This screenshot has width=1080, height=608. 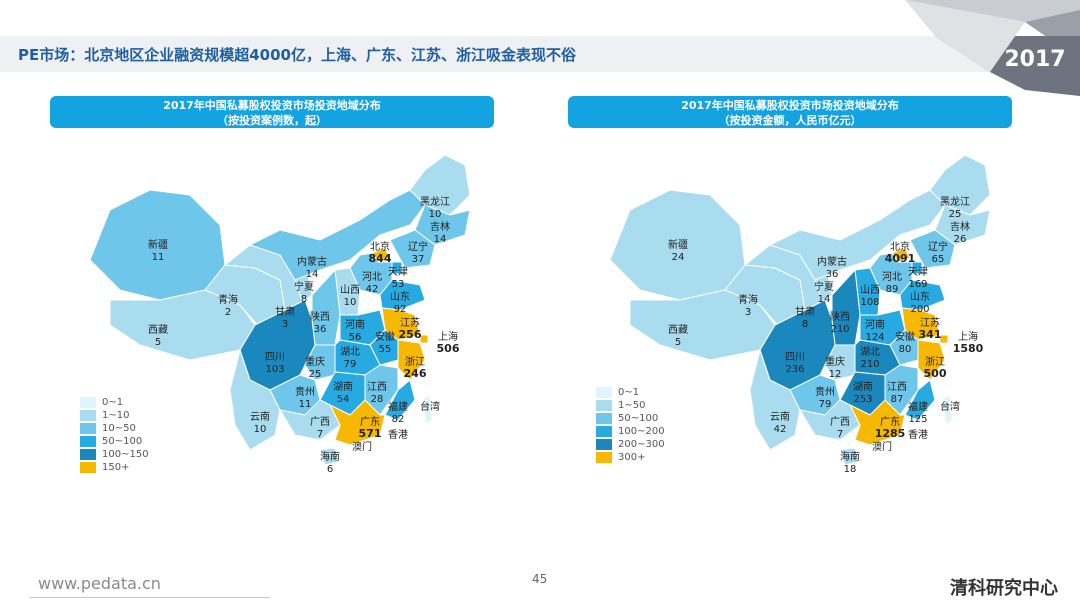 What do you see at coordinates (448, 348) in the screenshot?
I see `left-region-value-18: 506` at bounding box center [448, 348].